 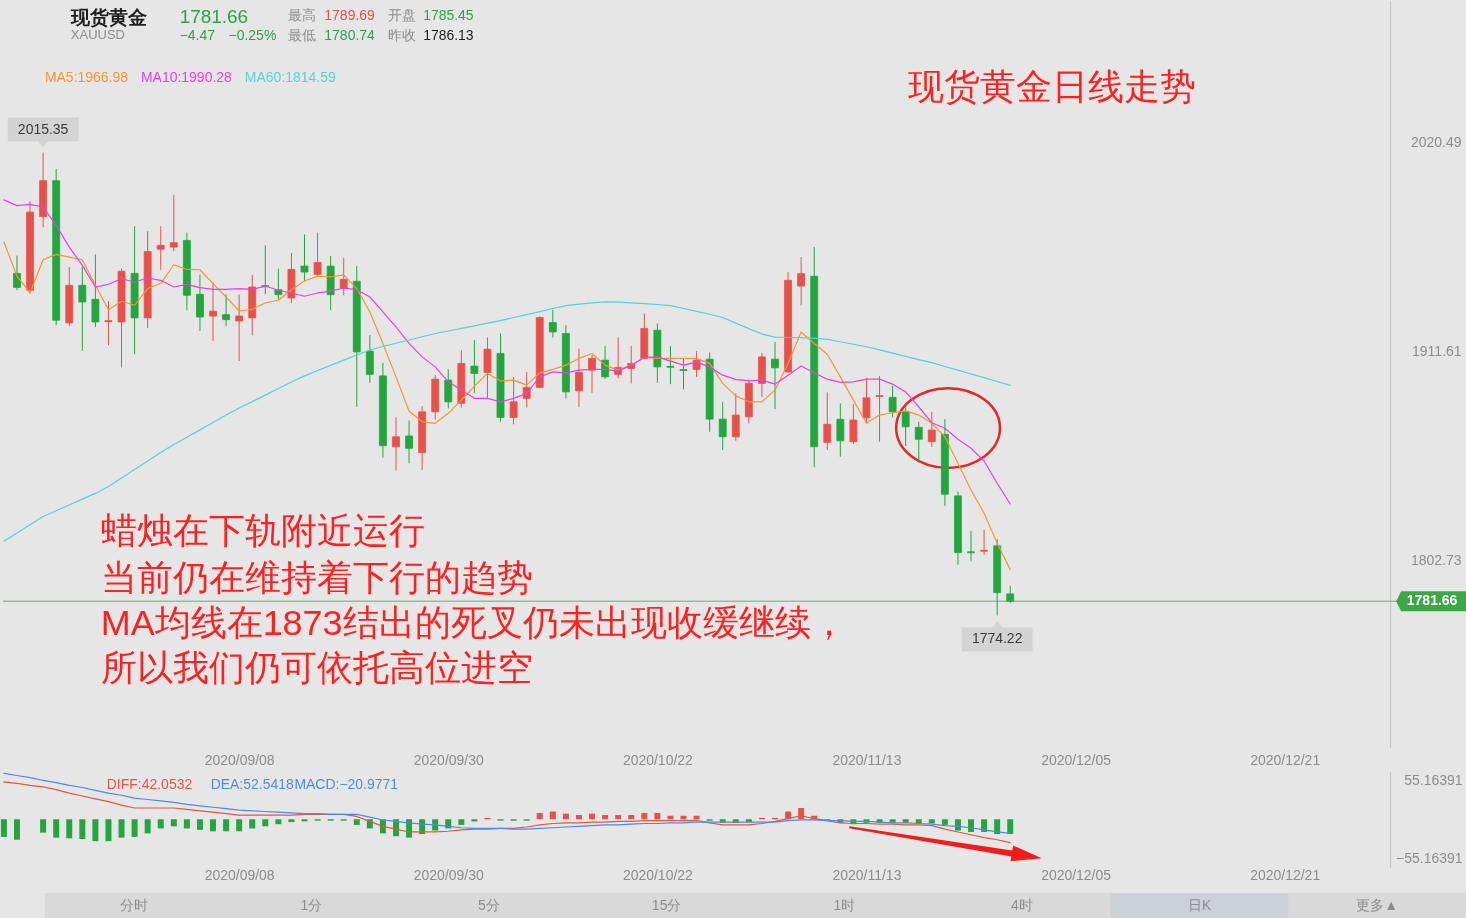 I want to click on ref-line-label: 1781.66, so click(x=1432, y=600).